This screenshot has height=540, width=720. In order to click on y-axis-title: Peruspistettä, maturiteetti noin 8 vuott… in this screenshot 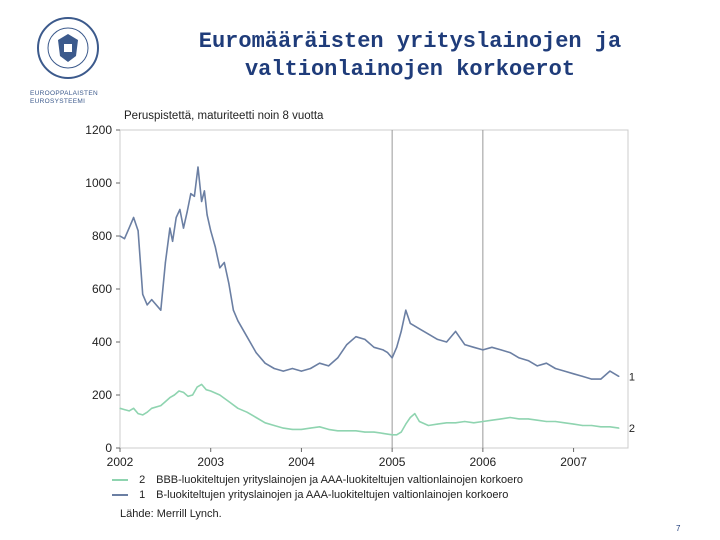, I will do `click(224, 116)`.